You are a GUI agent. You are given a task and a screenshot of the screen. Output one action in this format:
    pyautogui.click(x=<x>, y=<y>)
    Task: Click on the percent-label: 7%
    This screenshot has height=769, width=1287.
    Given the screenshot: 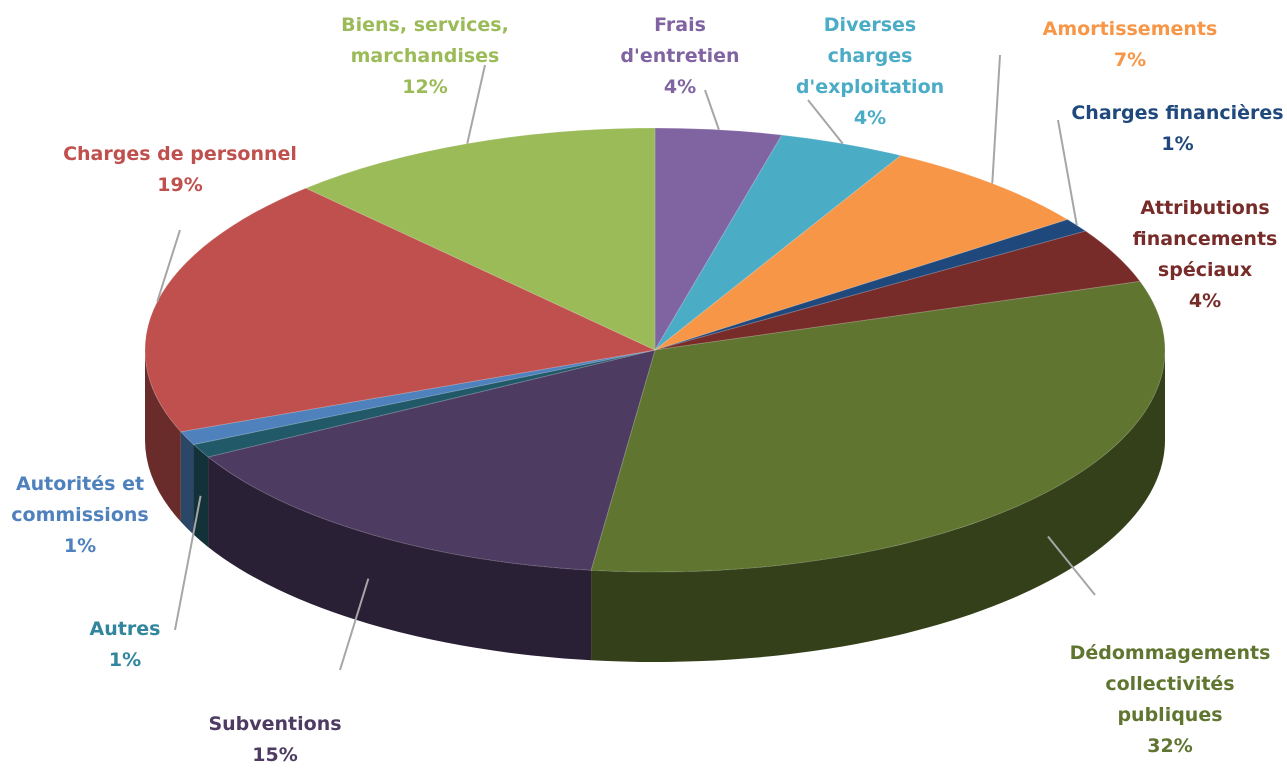 What is the action you would take?
    pyautogui.click(x=1130, y=60)
    